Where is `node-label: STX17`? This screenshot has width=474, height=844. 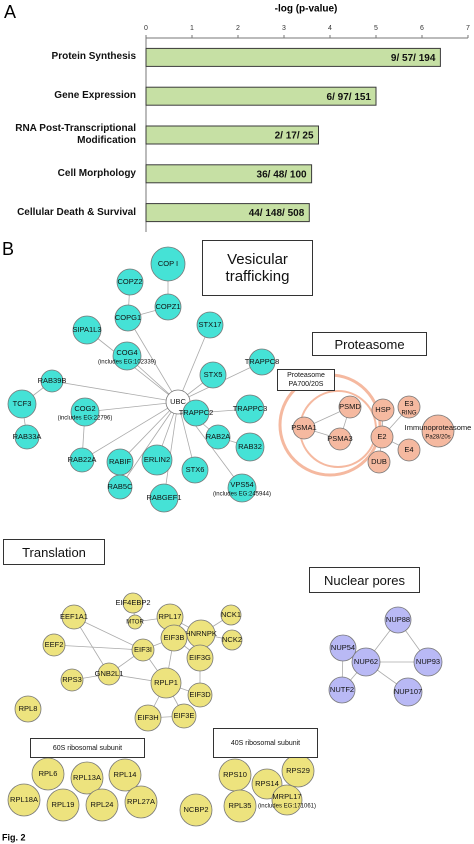
node-label: STX17 is located at coordinates (210, 324).